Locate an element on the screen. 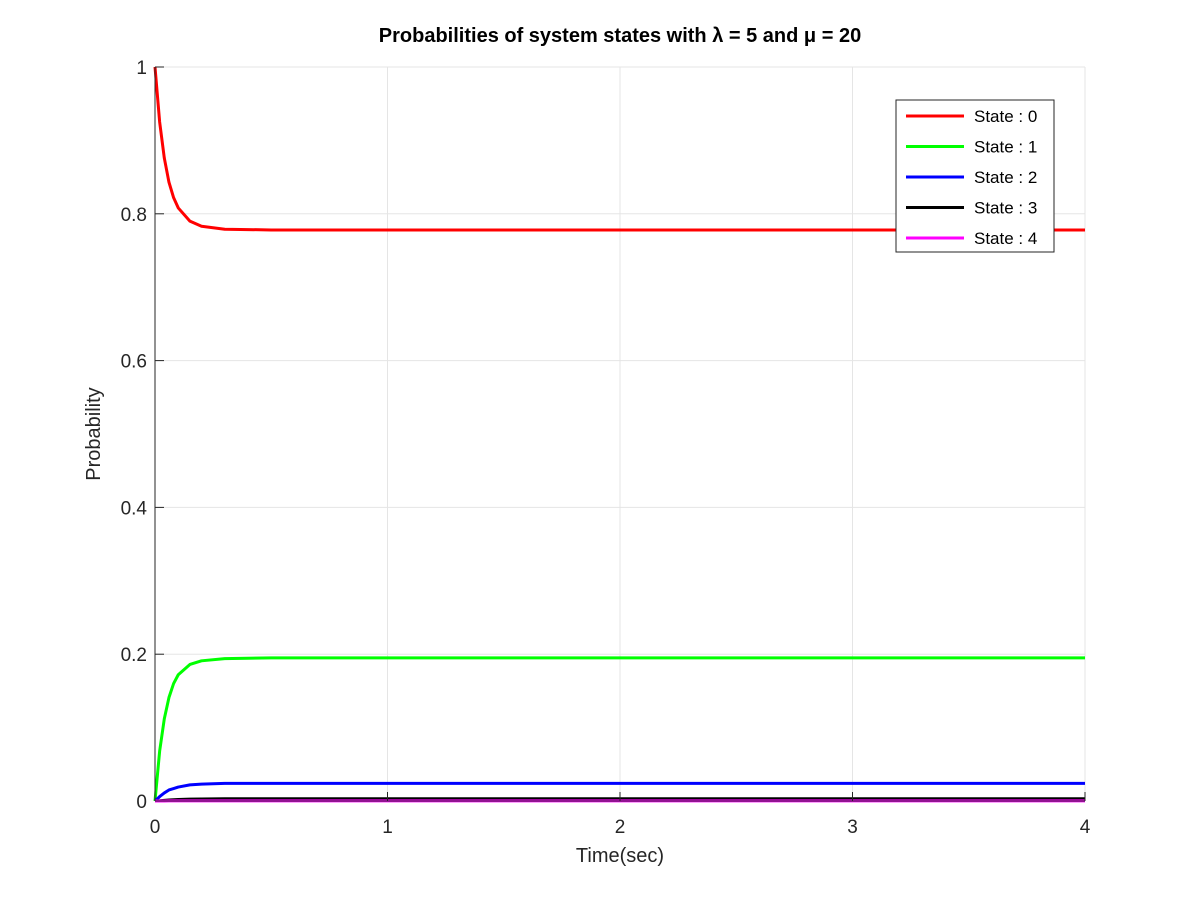 The height and width of the screenshot is (905, 1200). y-tick-label-2: 0.4 is located at coordinates (134, 508).